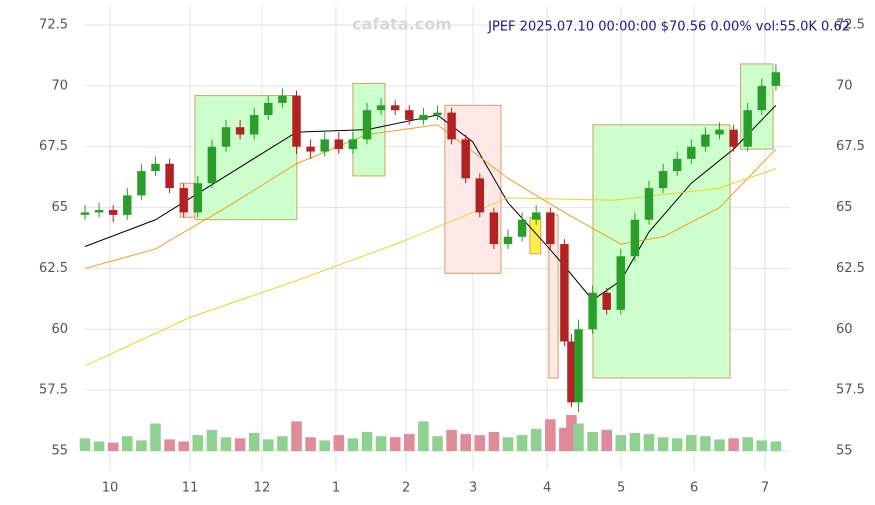  What do you see at coordinates (110, 488) in the screenshot?
I see `x-tick-label: 10` at bounding box center [110, 488].